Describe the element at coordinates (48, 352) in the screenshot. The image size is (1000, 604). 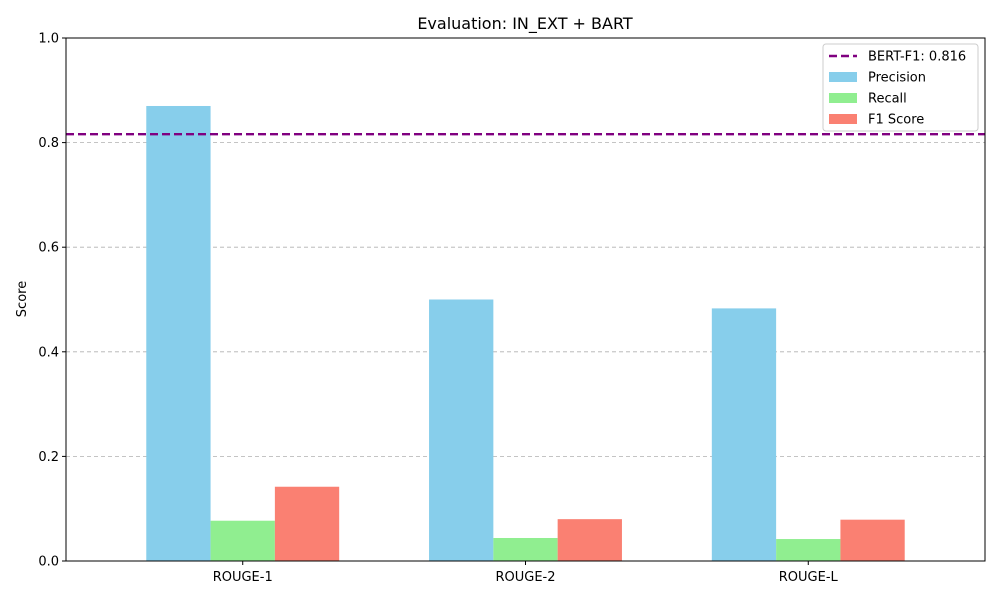
I see `y-tick-label: 0.4` at that location.